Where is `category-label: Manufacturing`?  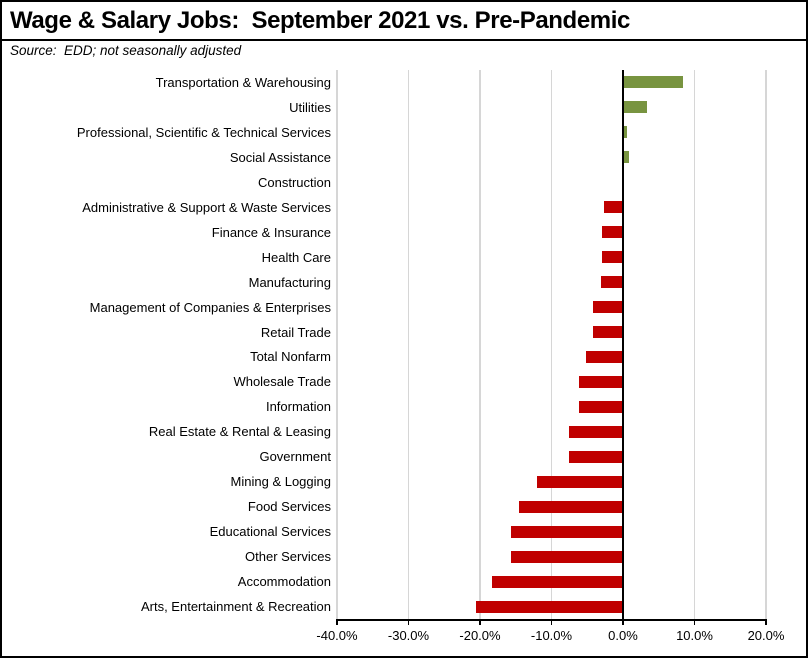
category-label: Manufacturing is located at coordinates (289, 282).